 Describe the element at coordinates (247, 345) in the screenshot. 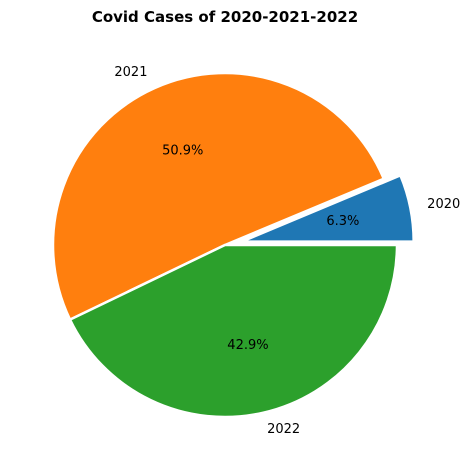

I see `percent-label-2022: 42.9%` at that location.